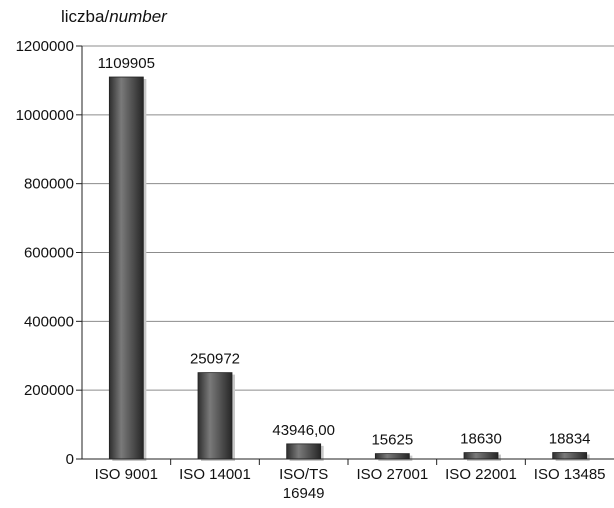 The height and width of the screenshot is (508, 614). Describe the element at coordinates (45, 46) in the screenshot. I see `y-tick-label: 1200000` at that location.